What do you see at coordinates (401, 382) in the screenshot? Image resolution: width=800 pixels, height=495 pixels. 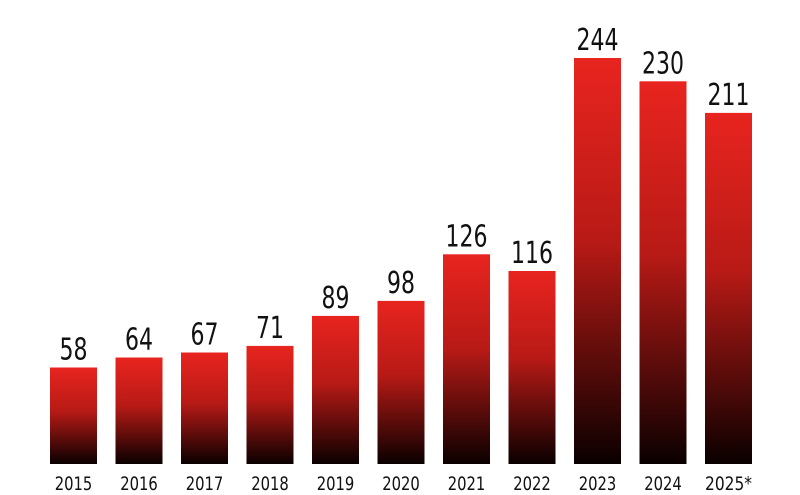 I see `bar-2020` at bounding box center [401, 382].